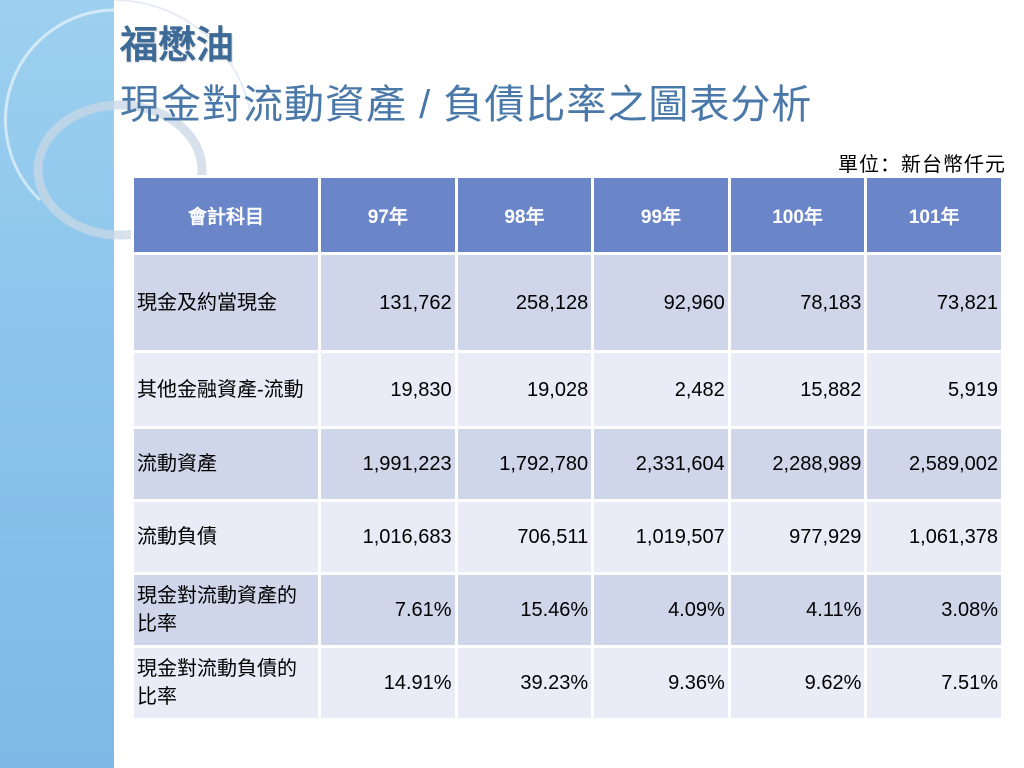 This screenshot has width=1024, height=768. Describe the element at coordinates (661, 464) in the screenshot. I see `table-cell: 2,331,604` at that location.